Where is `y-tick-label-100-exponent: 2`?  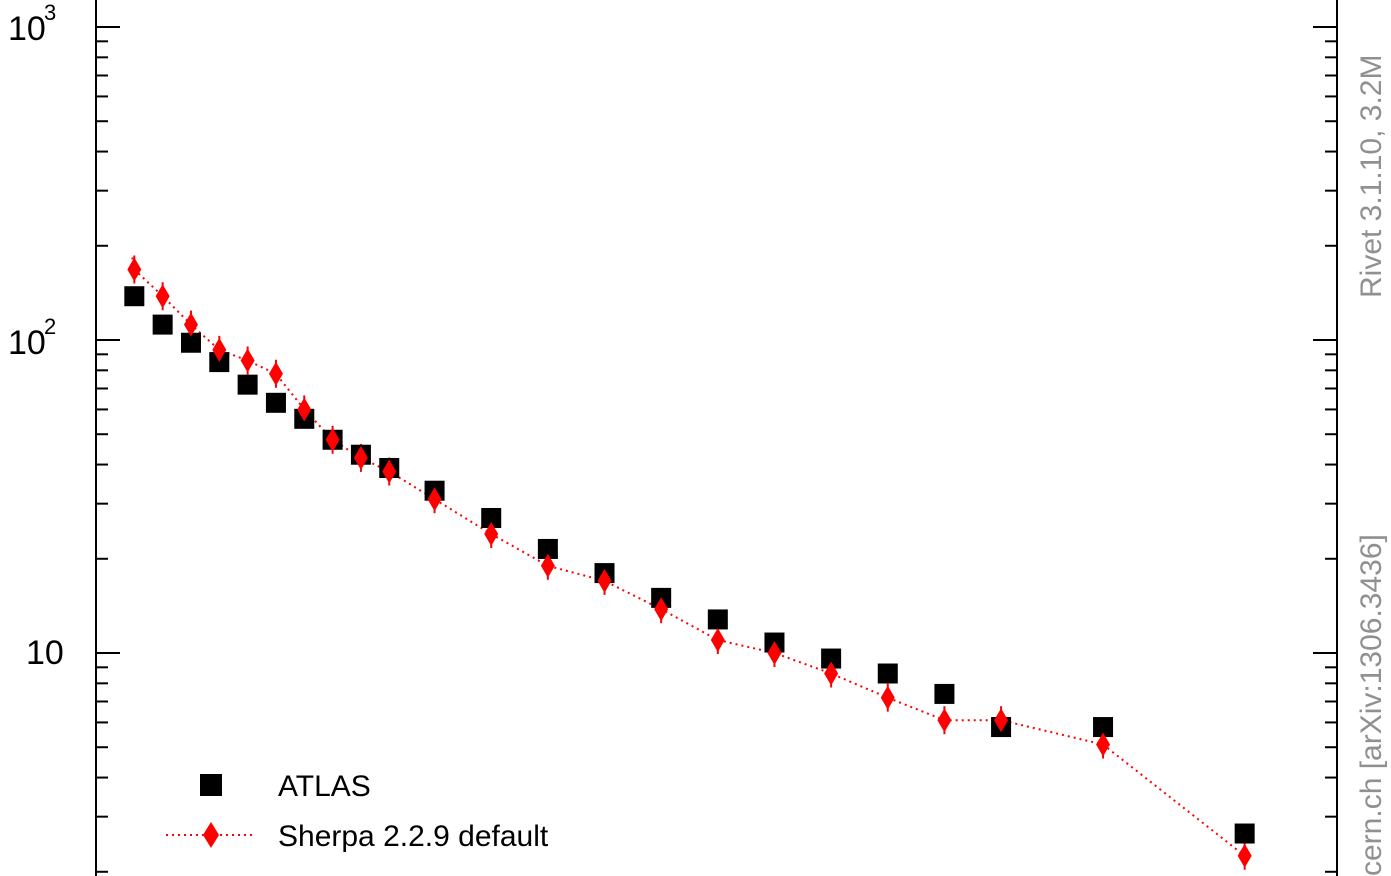 y-tick-label-100-exponent: 2 is located at coordinates (50, 326).